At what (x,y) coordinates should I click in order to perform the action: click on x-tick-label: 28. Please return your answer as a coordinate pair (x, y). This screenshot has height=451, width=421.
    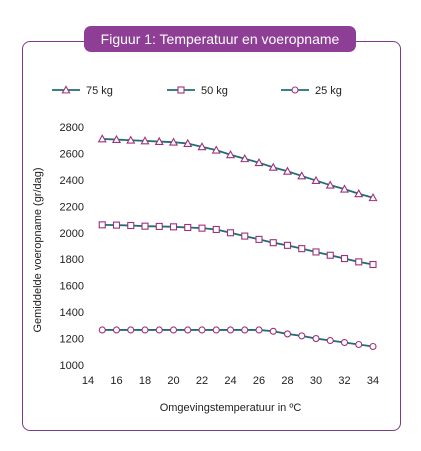
    Looking at the image, I should click on (287, 381).